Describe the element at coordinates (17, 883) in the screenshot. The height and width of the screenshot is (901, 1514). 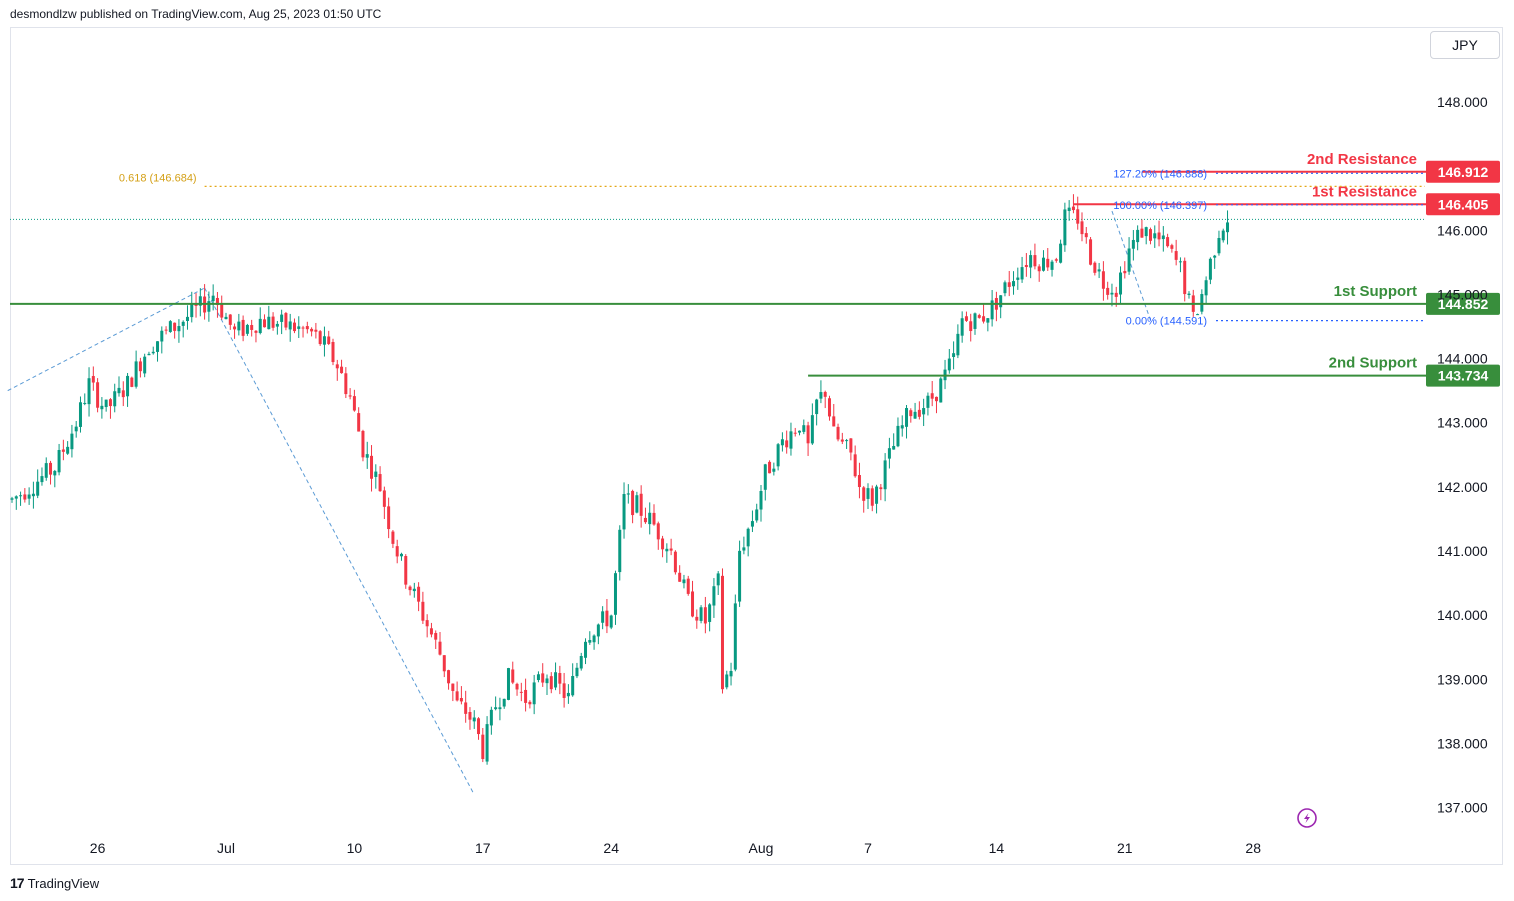
I see `tradingview-mark-icon: ⁠17` at that location.